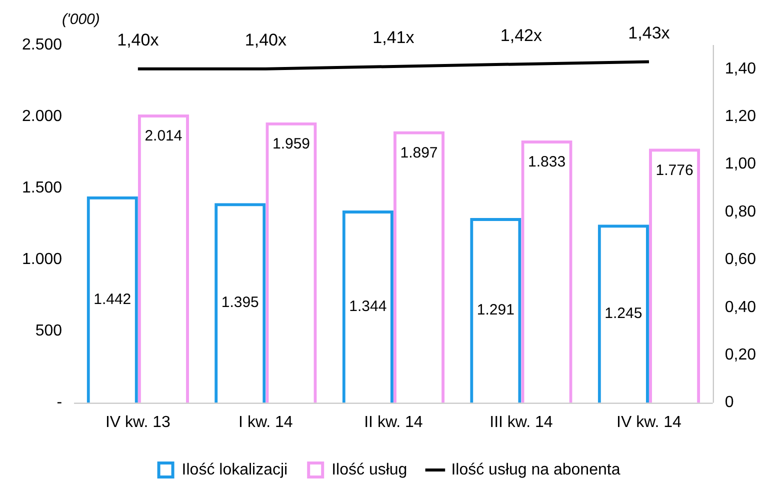  Describe the element at coordinates (42, 188) in the screenshot. I see `y-tick-label: 1.500` at that location.